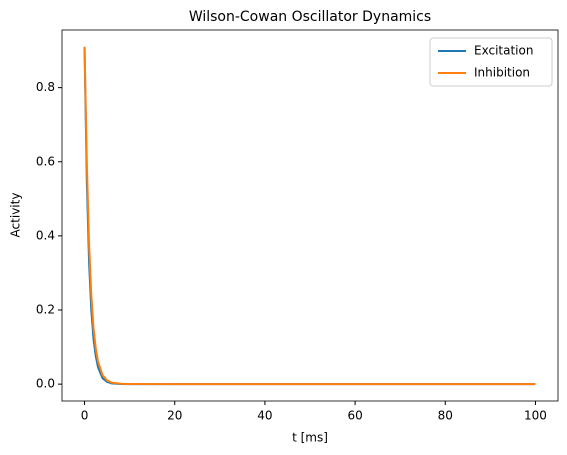  I want to click on y-tick-label: 0.6, so click(45, 161).